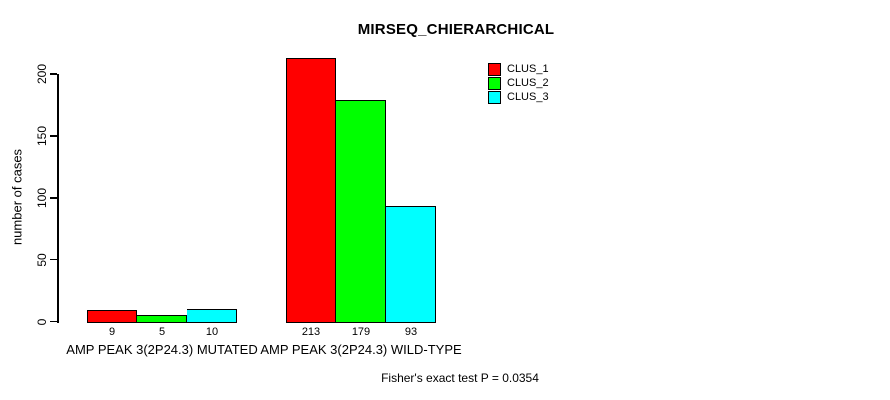 The image size is (890, 400). I want to click on bar-value-label: 93, so click(411, 332).